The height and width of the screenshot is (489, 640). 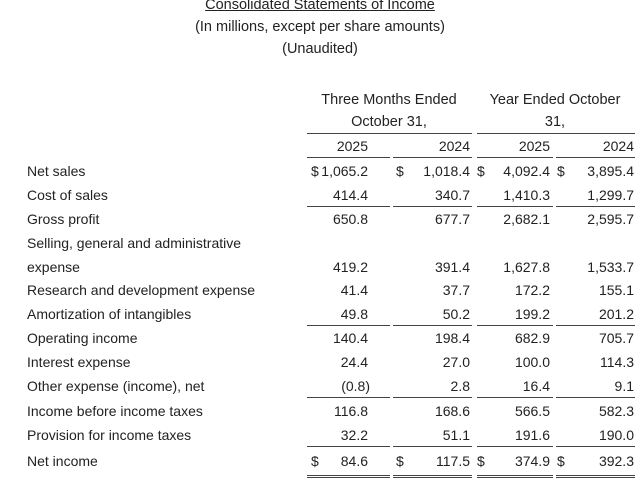 What do you see at coordinates (320, 267) in the screenshot?
I see `table-row: expense 419.2 391.4 1,627.8 1,533.7` at bounding box center [320, 267].